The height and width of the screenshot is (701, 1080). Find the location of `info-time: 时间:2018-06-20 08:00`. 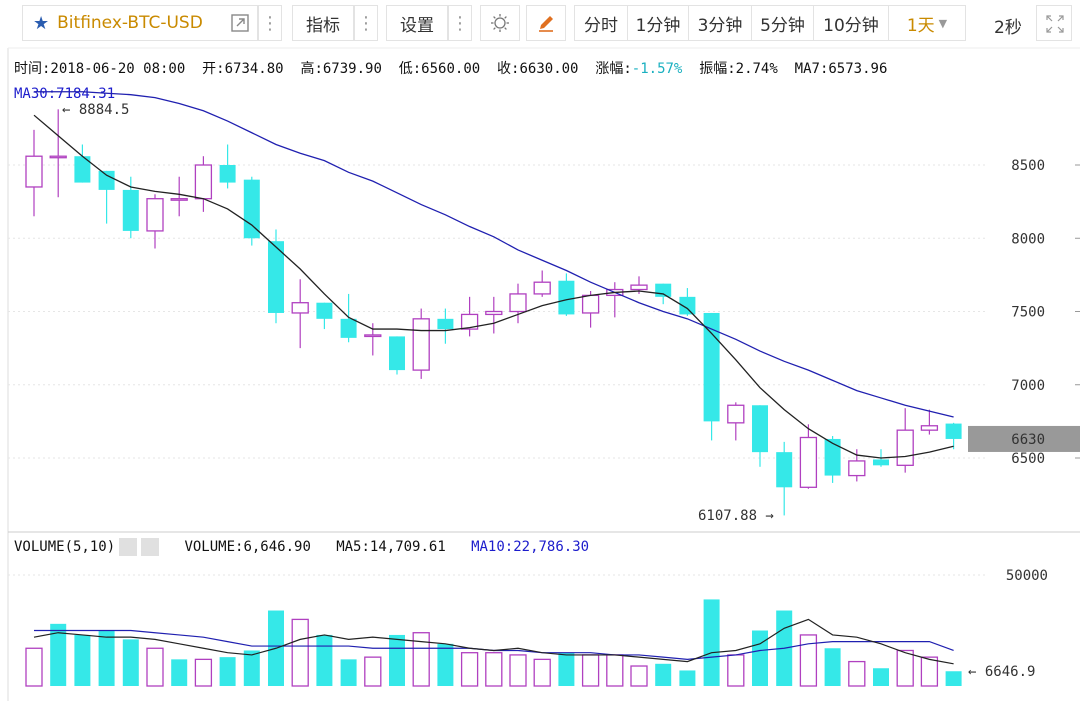

info-time: 时间:2018-06-20 08:00 is located at coordinates (100, 69).